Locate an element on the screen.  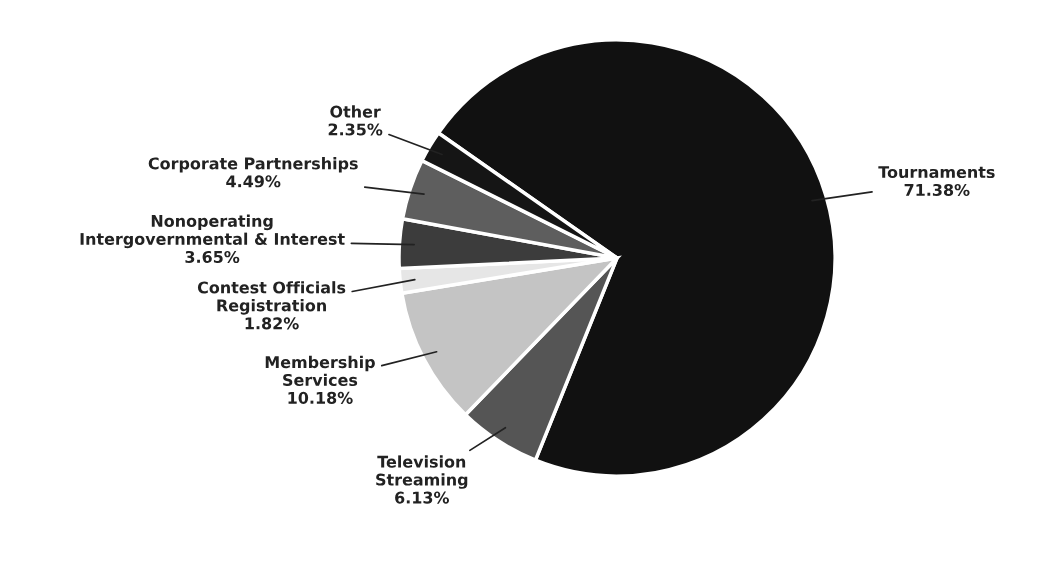
slice-label: Other is located at coordinates (355, 111).